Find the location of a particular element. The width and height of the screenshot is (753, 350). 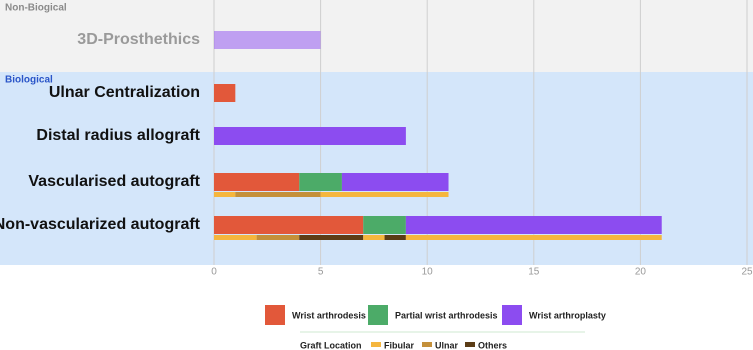

category-label: Non-vascularized autograft is located at coordinates (100, 224).